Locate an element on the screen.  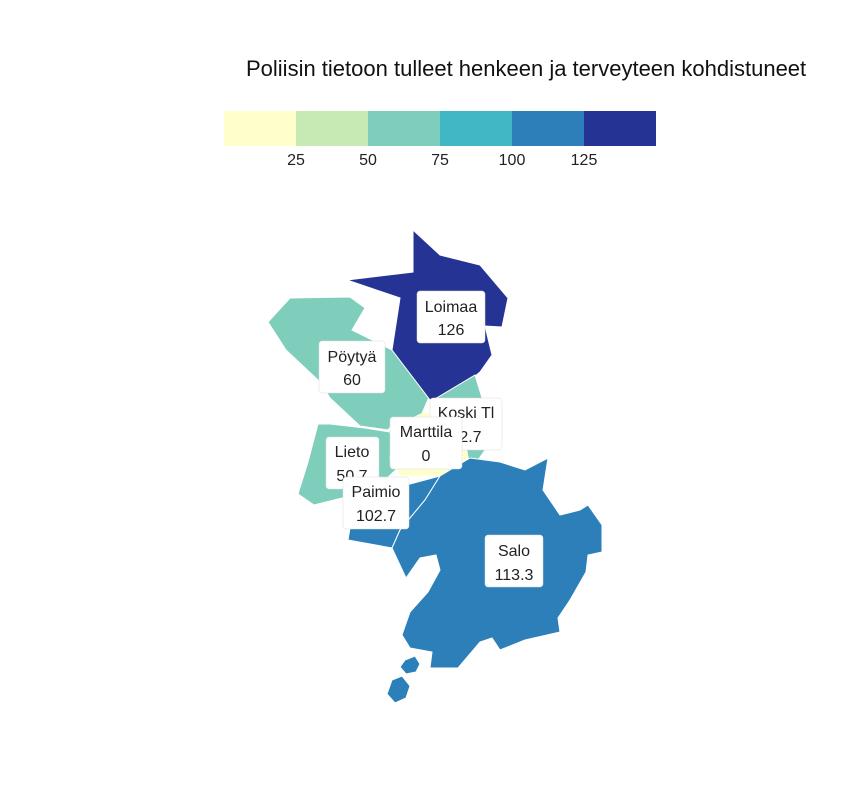
label-paimio-value: 102.7 is located at coordinates (376, 516).